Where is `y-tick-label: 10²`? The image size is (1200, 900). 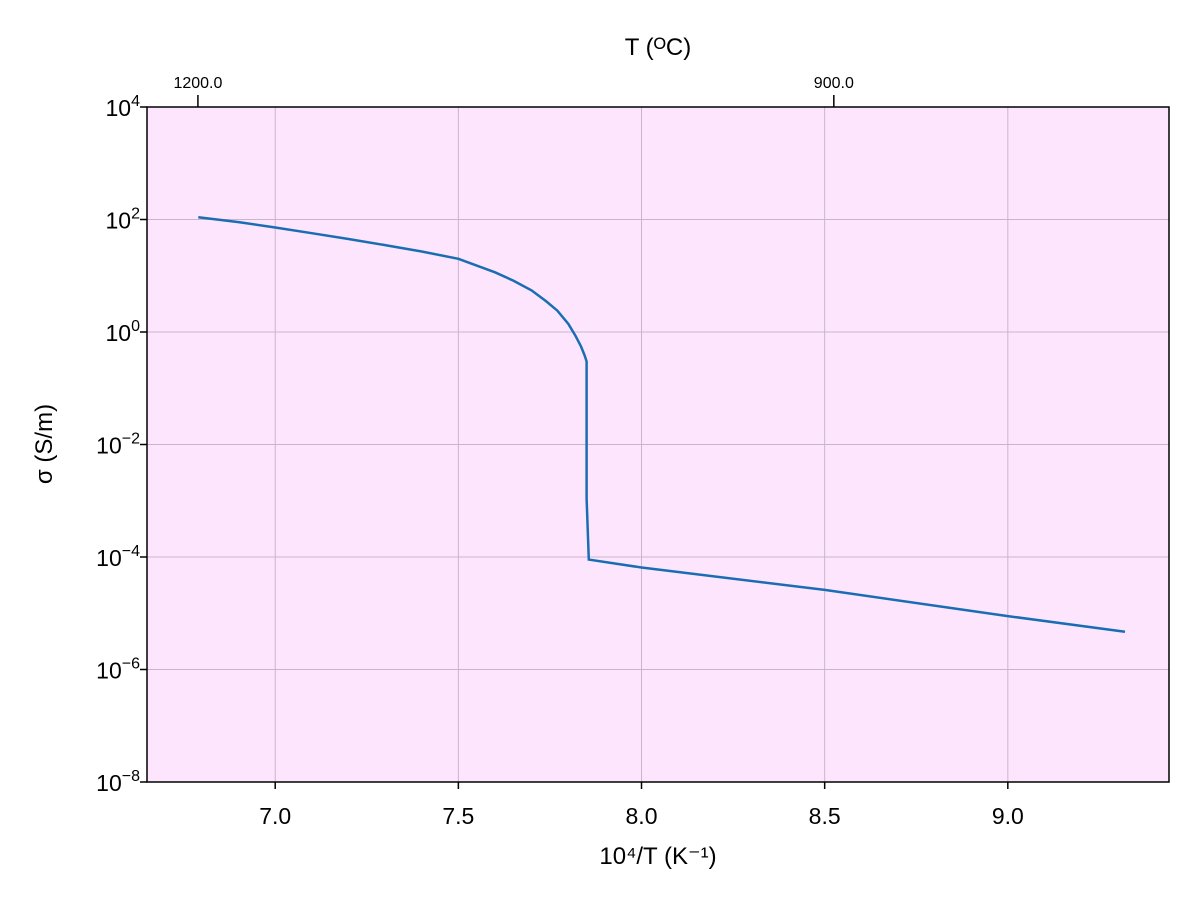
y-tick-label: 10² is located at coordinates (123, 220).